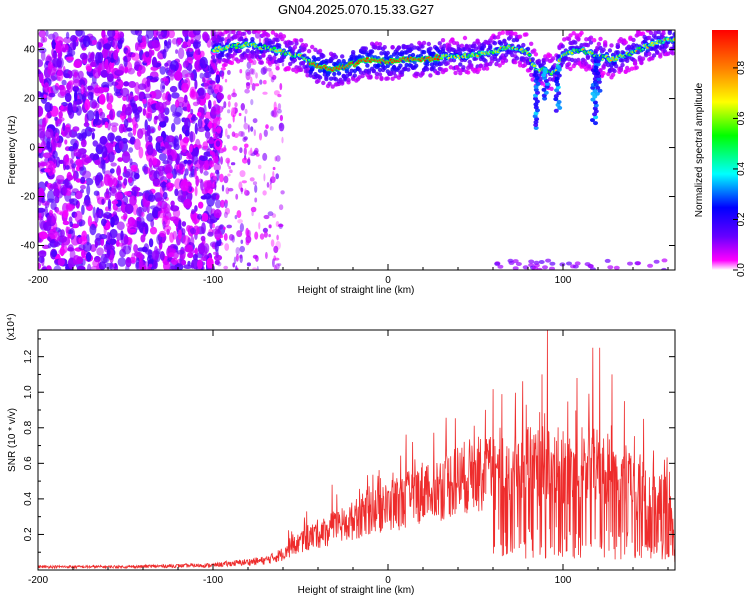  Describe the element at coordinates (572, 53) in the screenshot. I see `ridge-core` at that location.